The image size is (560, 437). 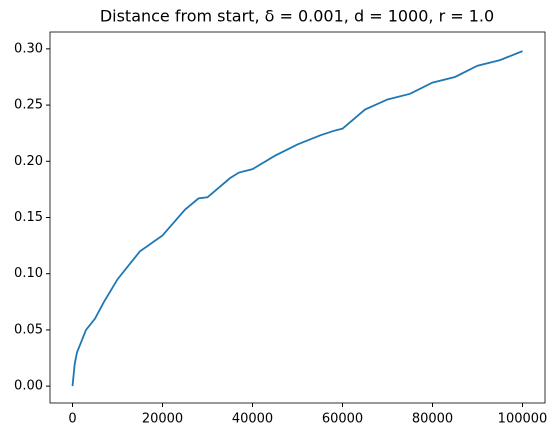 I want to click on x-tick-label: 60000, so click(x=342, y=419).